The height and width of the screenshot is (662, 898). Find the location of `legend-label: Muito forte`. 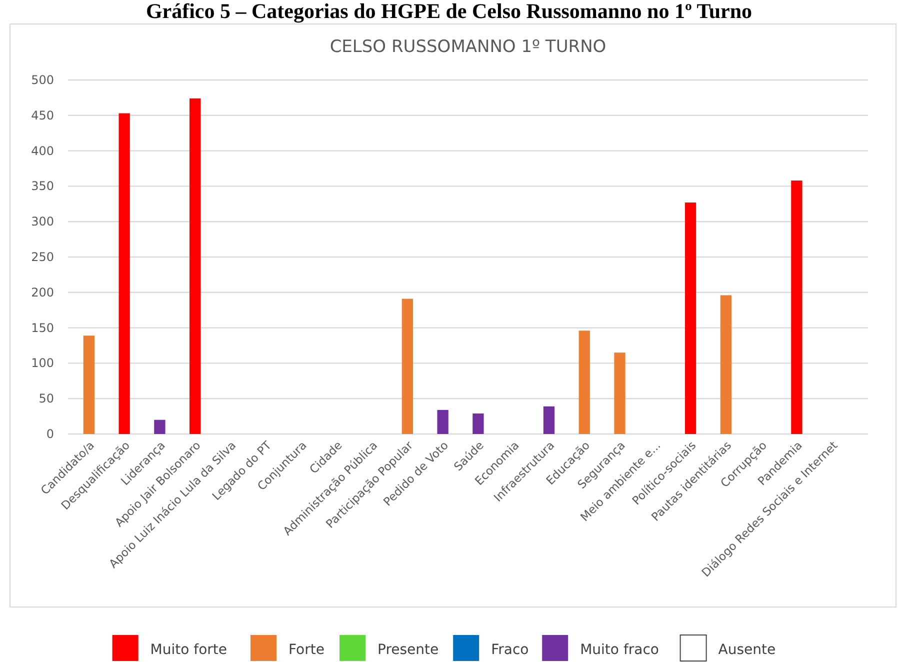

legend-label: Muito forte is located at coordinates (189, 650).